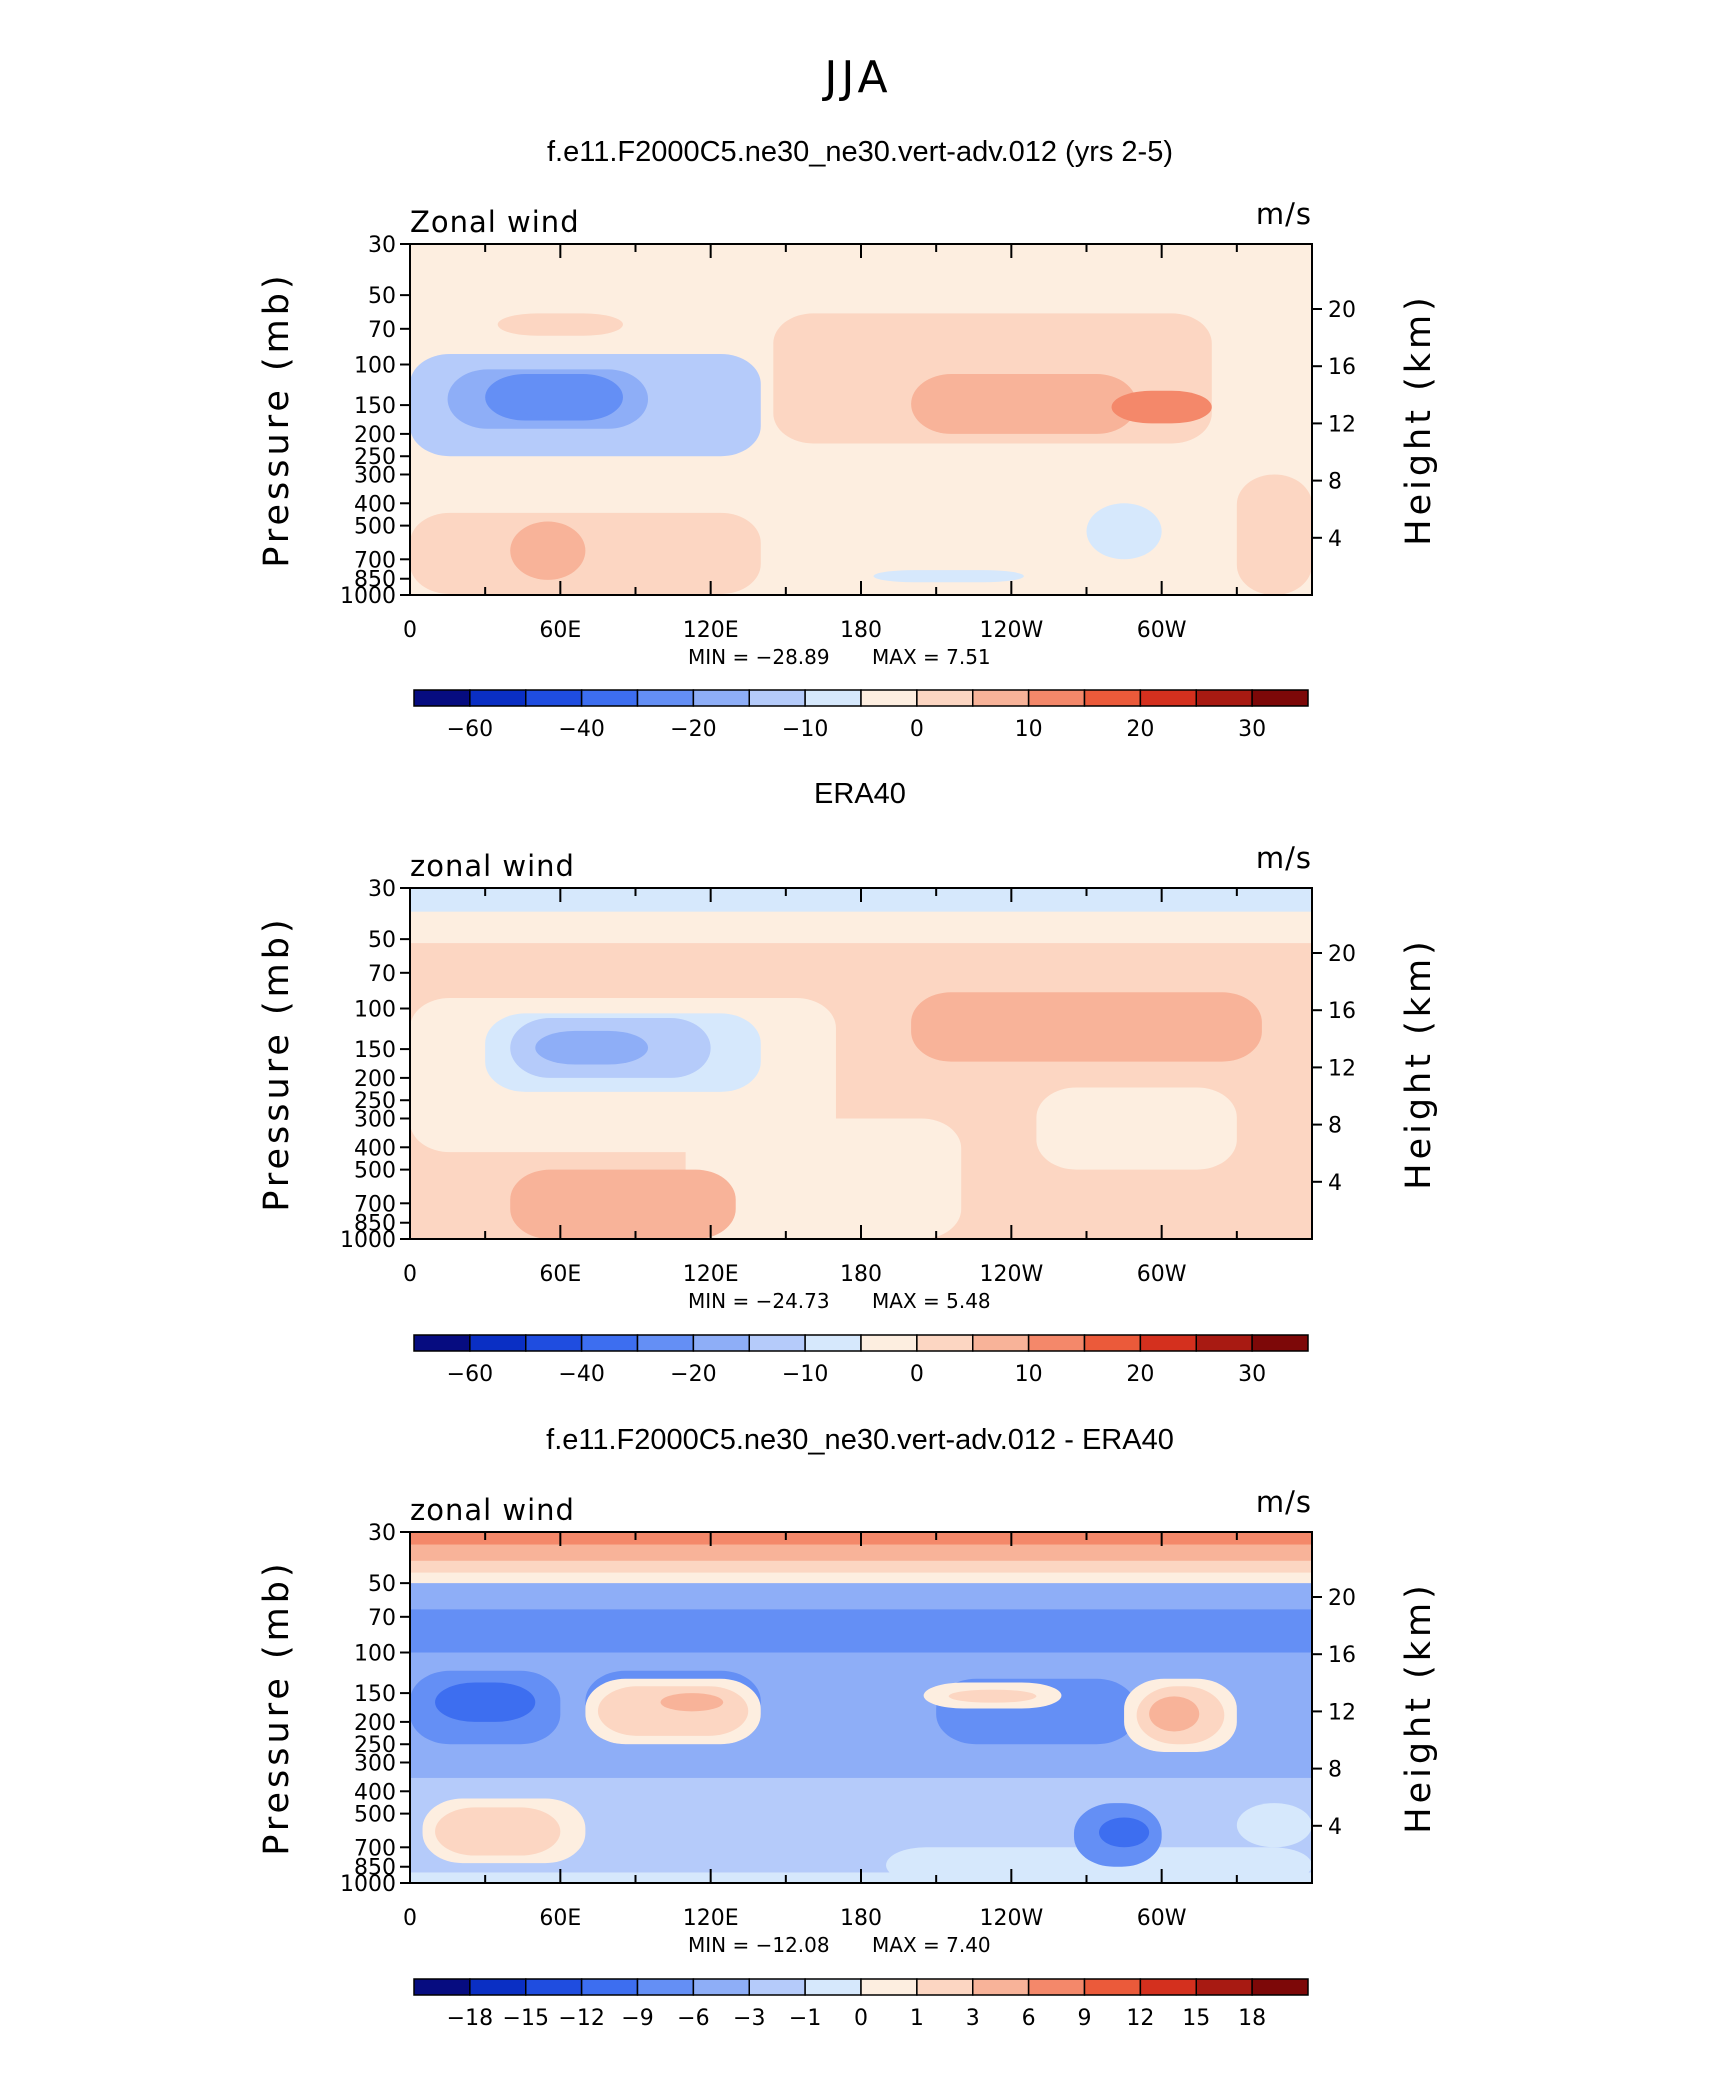 This screenshot has height=2078, width=1710. What do you see at coordinates (382, 940) in the screenshot?
I see `pressure-tick-label: 50` at bounding box center [382, 940].